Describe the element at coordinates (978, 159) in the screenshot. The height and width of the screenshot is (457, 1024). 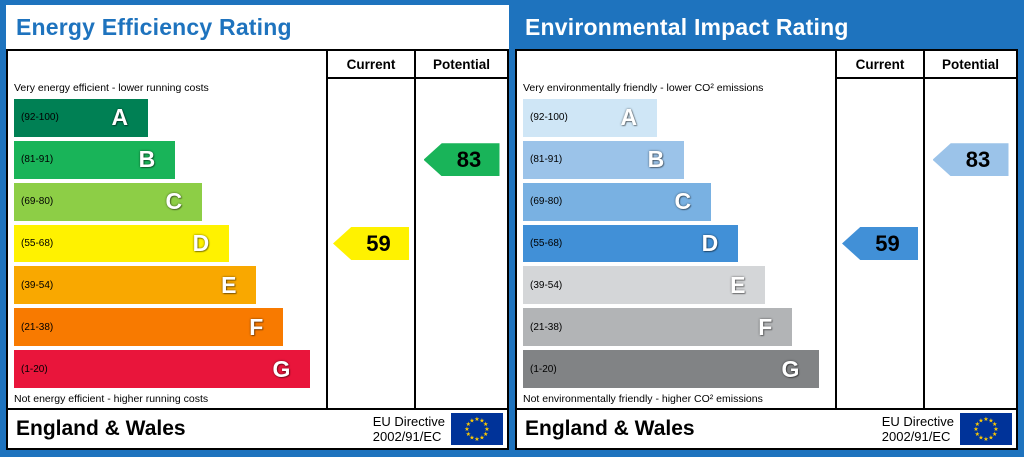
I see `environmental-potential-value: 83` at that location.